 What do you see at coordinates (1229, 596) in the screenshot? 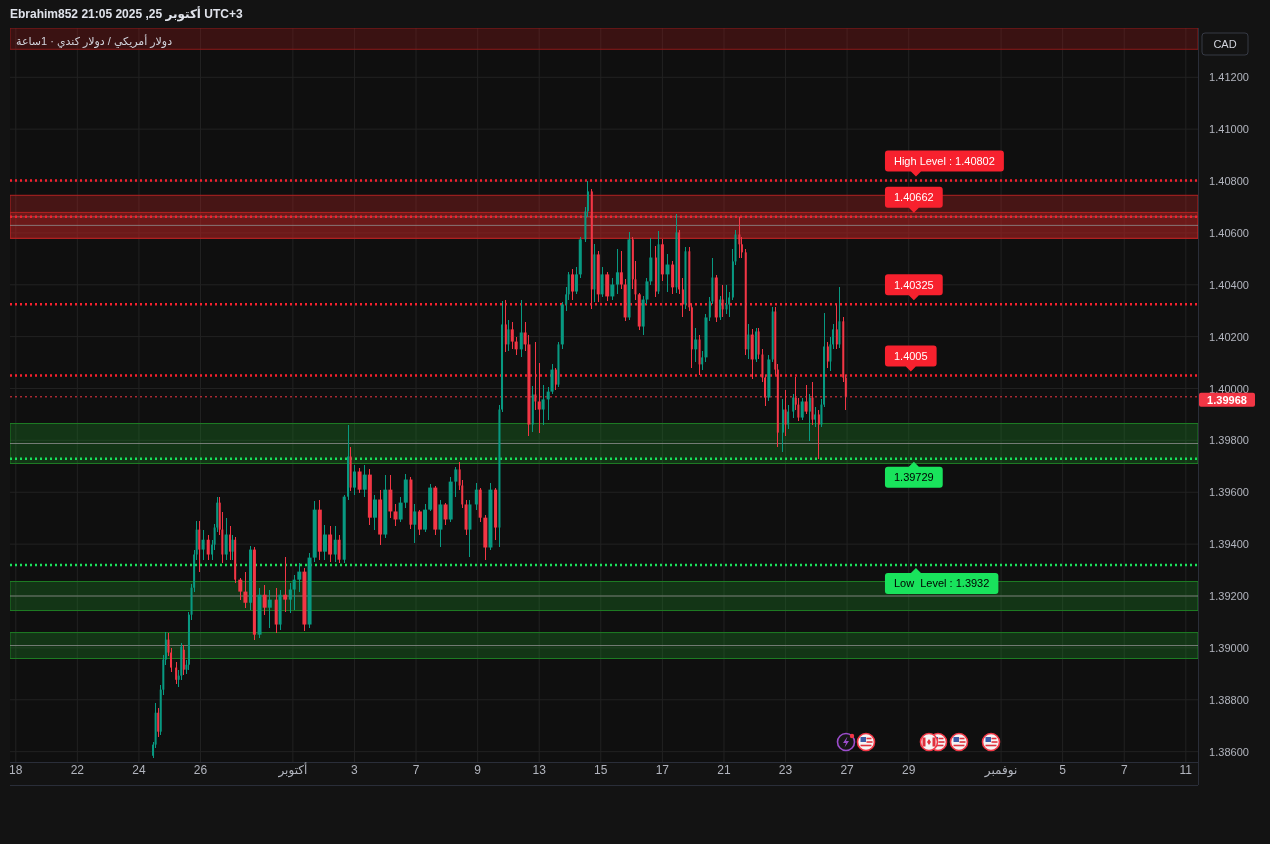
I see `y-tick-label: 1.39200` at bounding box center [1229, 596].